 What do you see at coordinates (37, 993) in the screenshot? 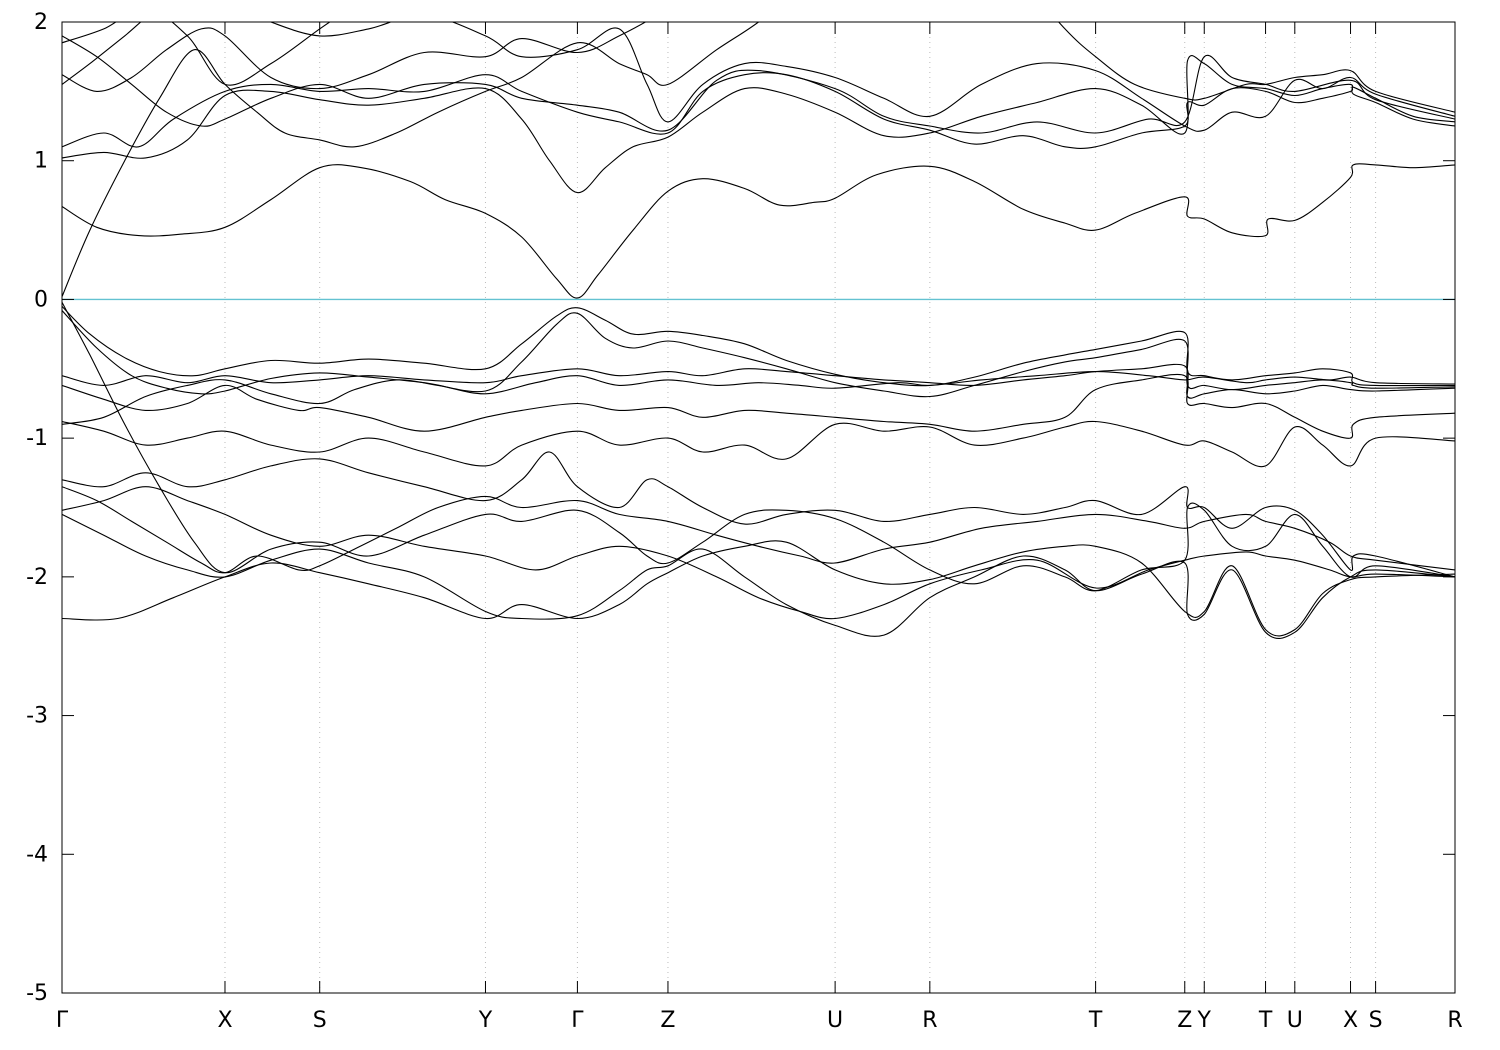
I see `y-tick-label: -5` at bounding box center [37, 993].